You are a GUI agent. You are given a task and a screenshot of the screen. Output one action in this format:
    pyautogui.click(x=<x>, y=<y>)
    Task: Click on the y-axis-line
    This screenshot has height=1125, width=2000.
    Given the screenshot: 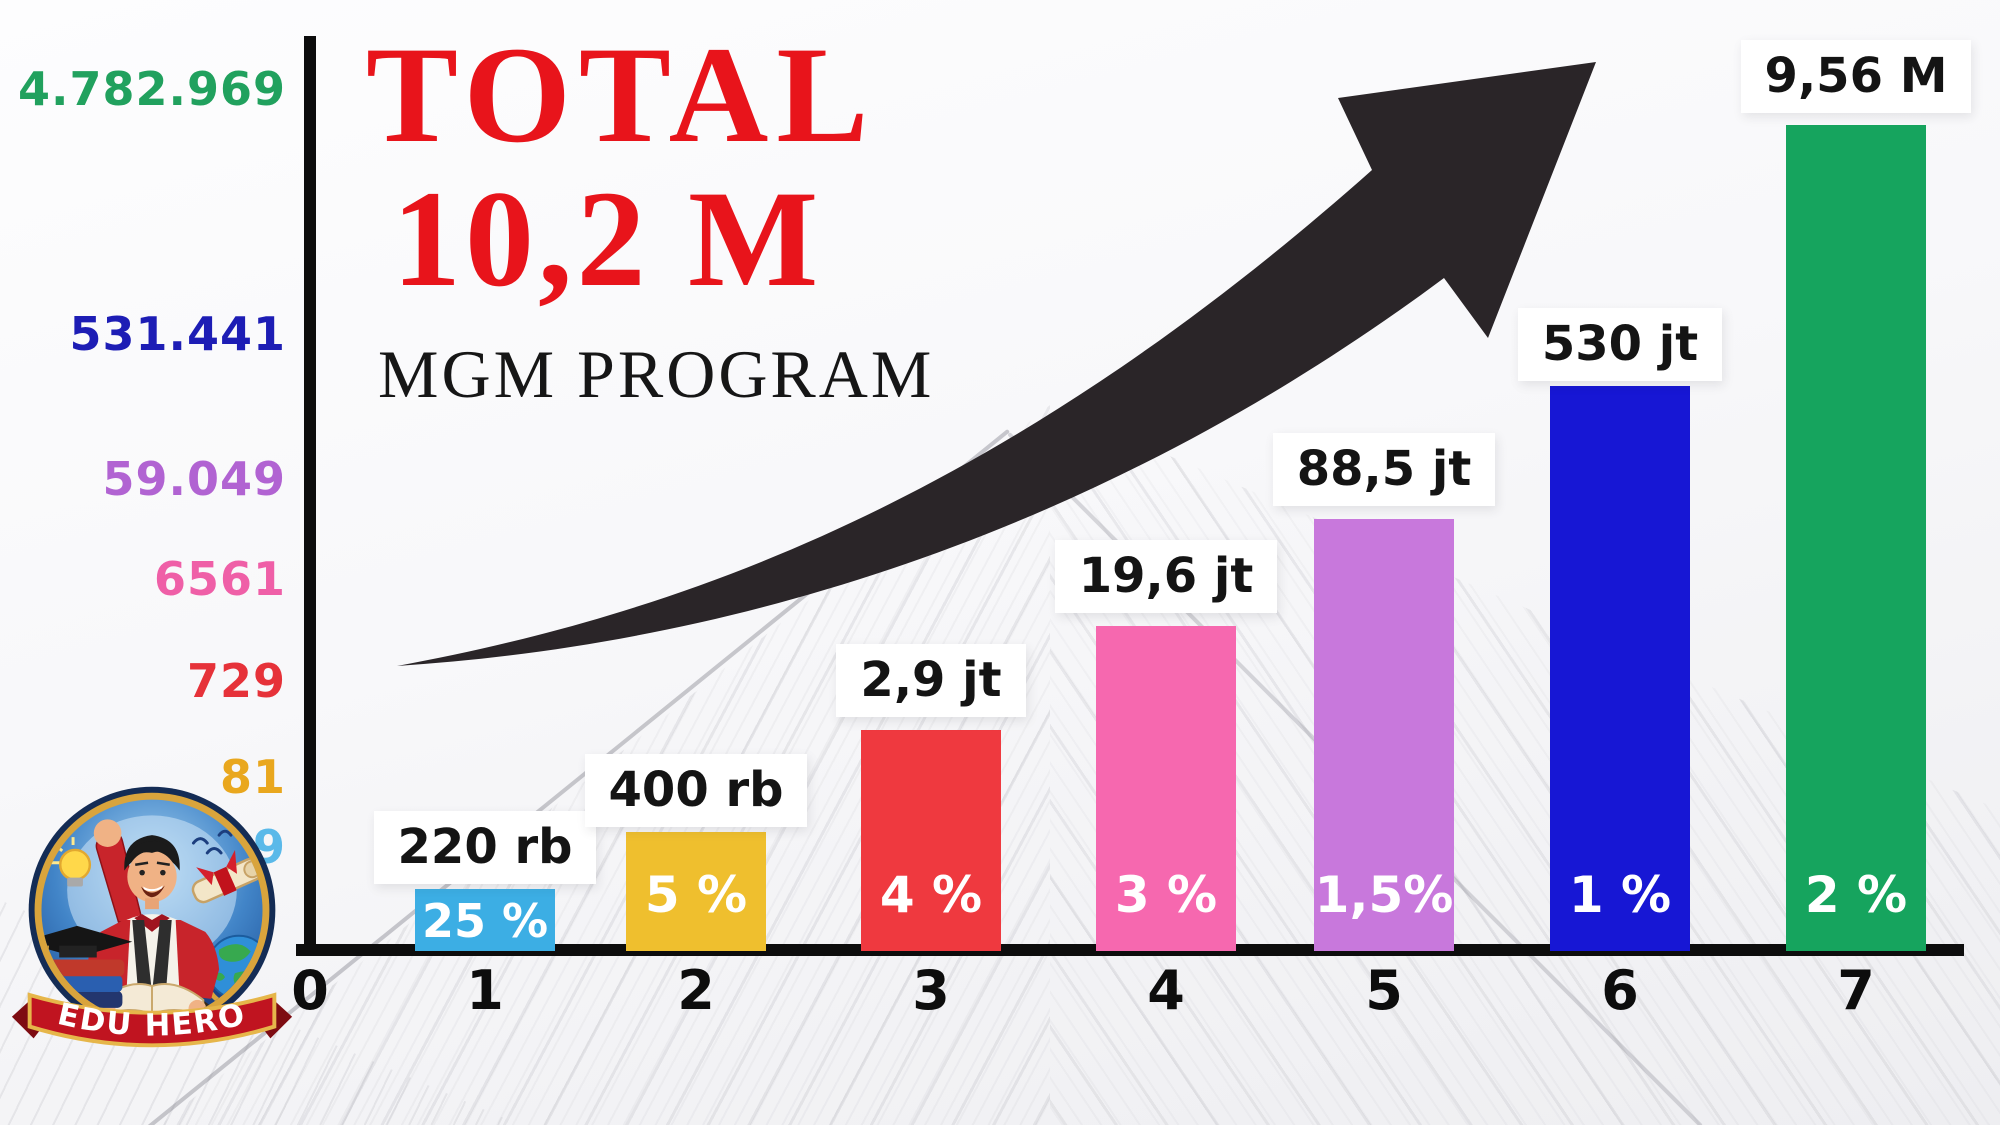 What is the action you would take?
    pyautogui.click(x=310, y=494)
    